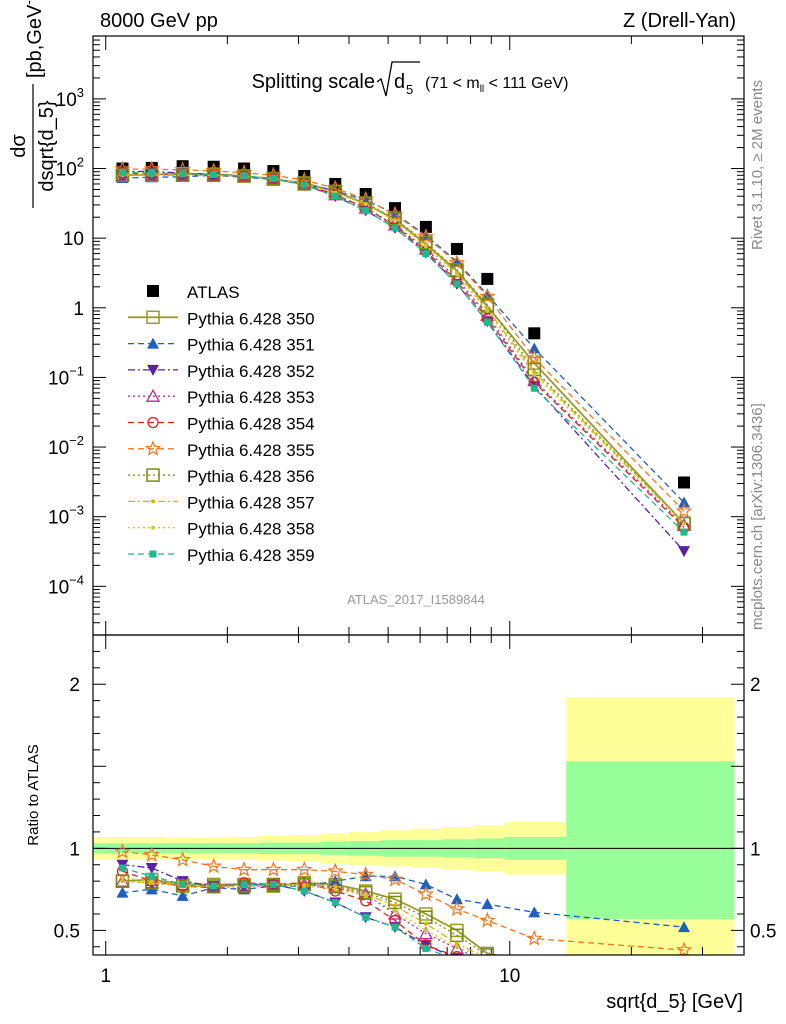 The width and height of the screenshot is (786, 1024). I want to click on legend-label: Pythia 6.428 353, so click(251, 397).